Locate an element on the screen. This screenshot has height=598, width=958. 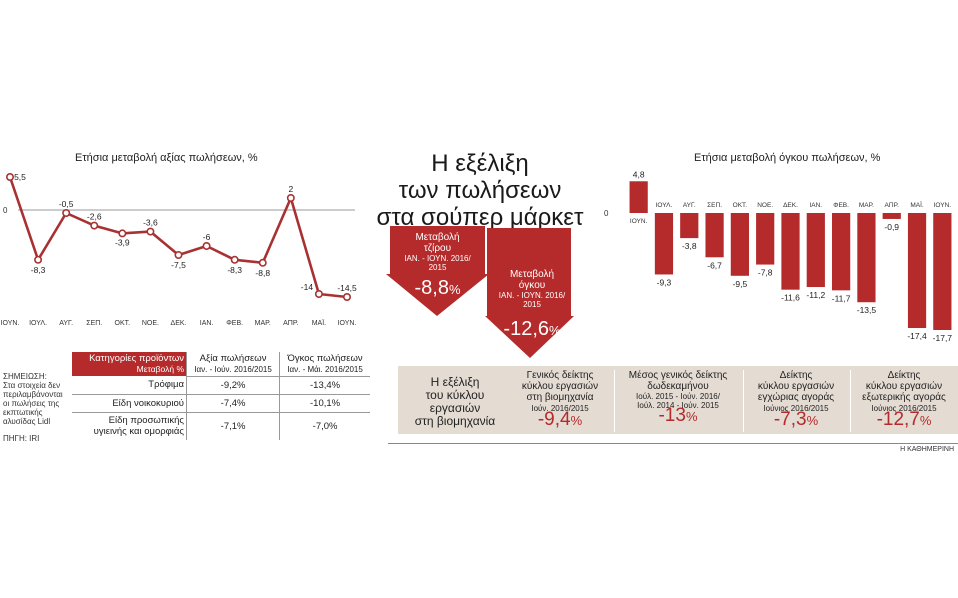
card-value-number: -12,7 is located at coordinates (898, 419).